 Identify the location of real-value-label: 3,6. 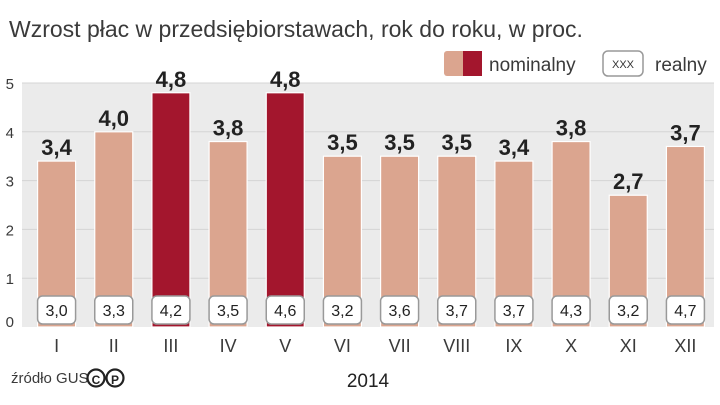
(399, 311).